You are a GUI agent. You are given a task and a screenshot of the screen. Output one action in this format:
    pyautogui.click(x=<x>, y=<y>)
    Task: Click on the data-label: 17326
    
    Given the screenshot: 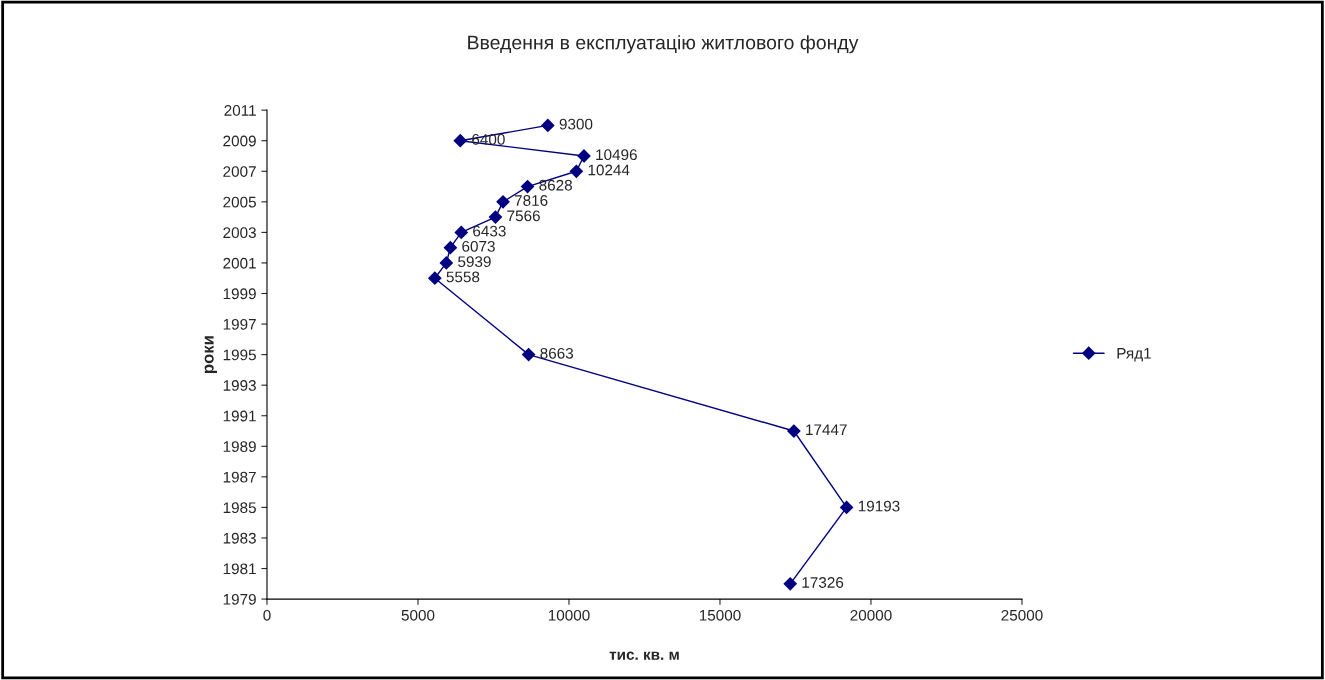 What is the action you would take?
    pyautogui.click(x=823, y=582)
    